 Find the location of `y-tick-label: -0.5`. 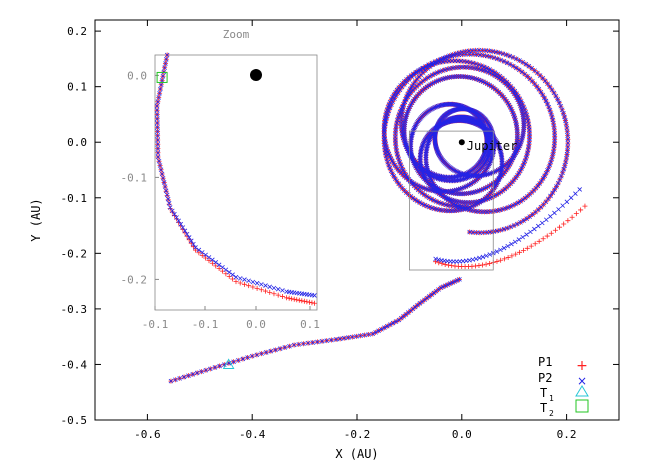

y-tick-label: -0.5 is located at coordinates (74, 420).